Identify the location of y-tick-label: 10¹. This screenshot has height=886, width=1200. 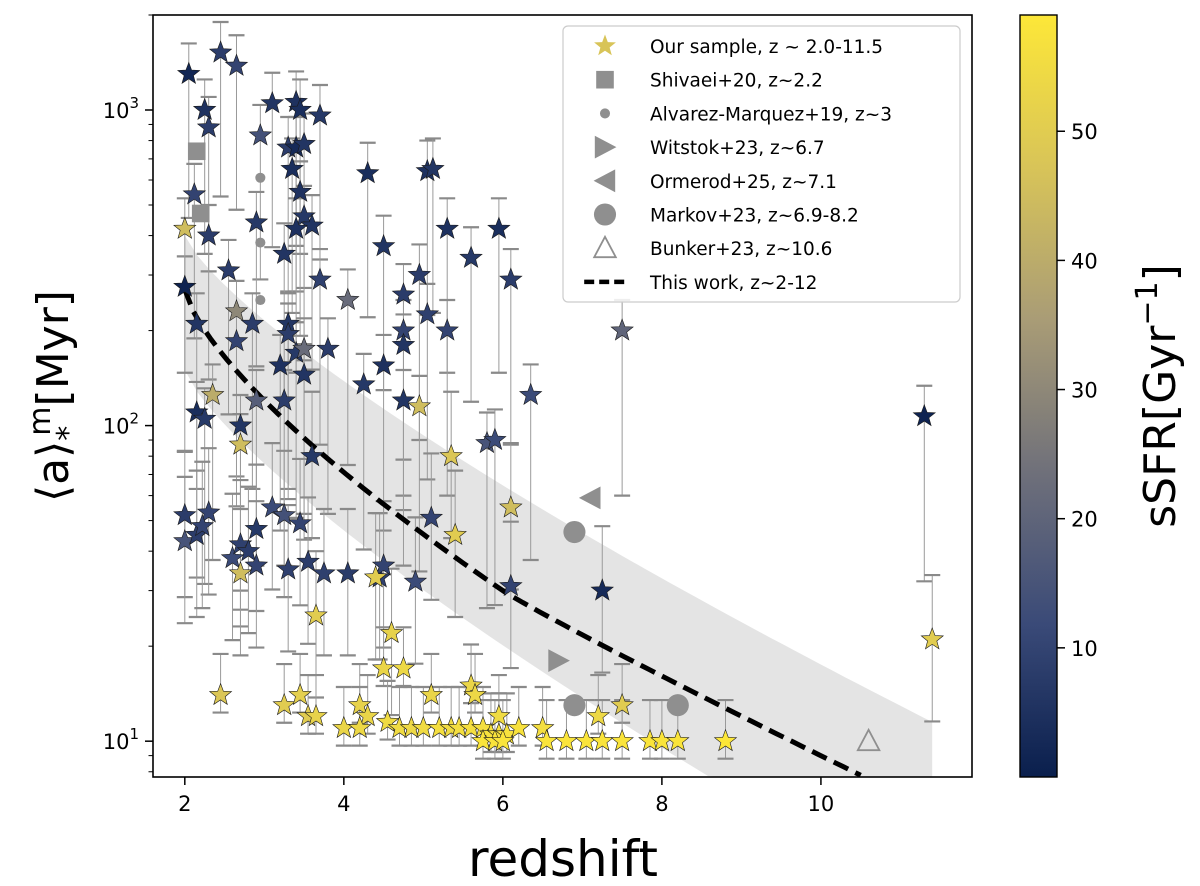
(121, 739).